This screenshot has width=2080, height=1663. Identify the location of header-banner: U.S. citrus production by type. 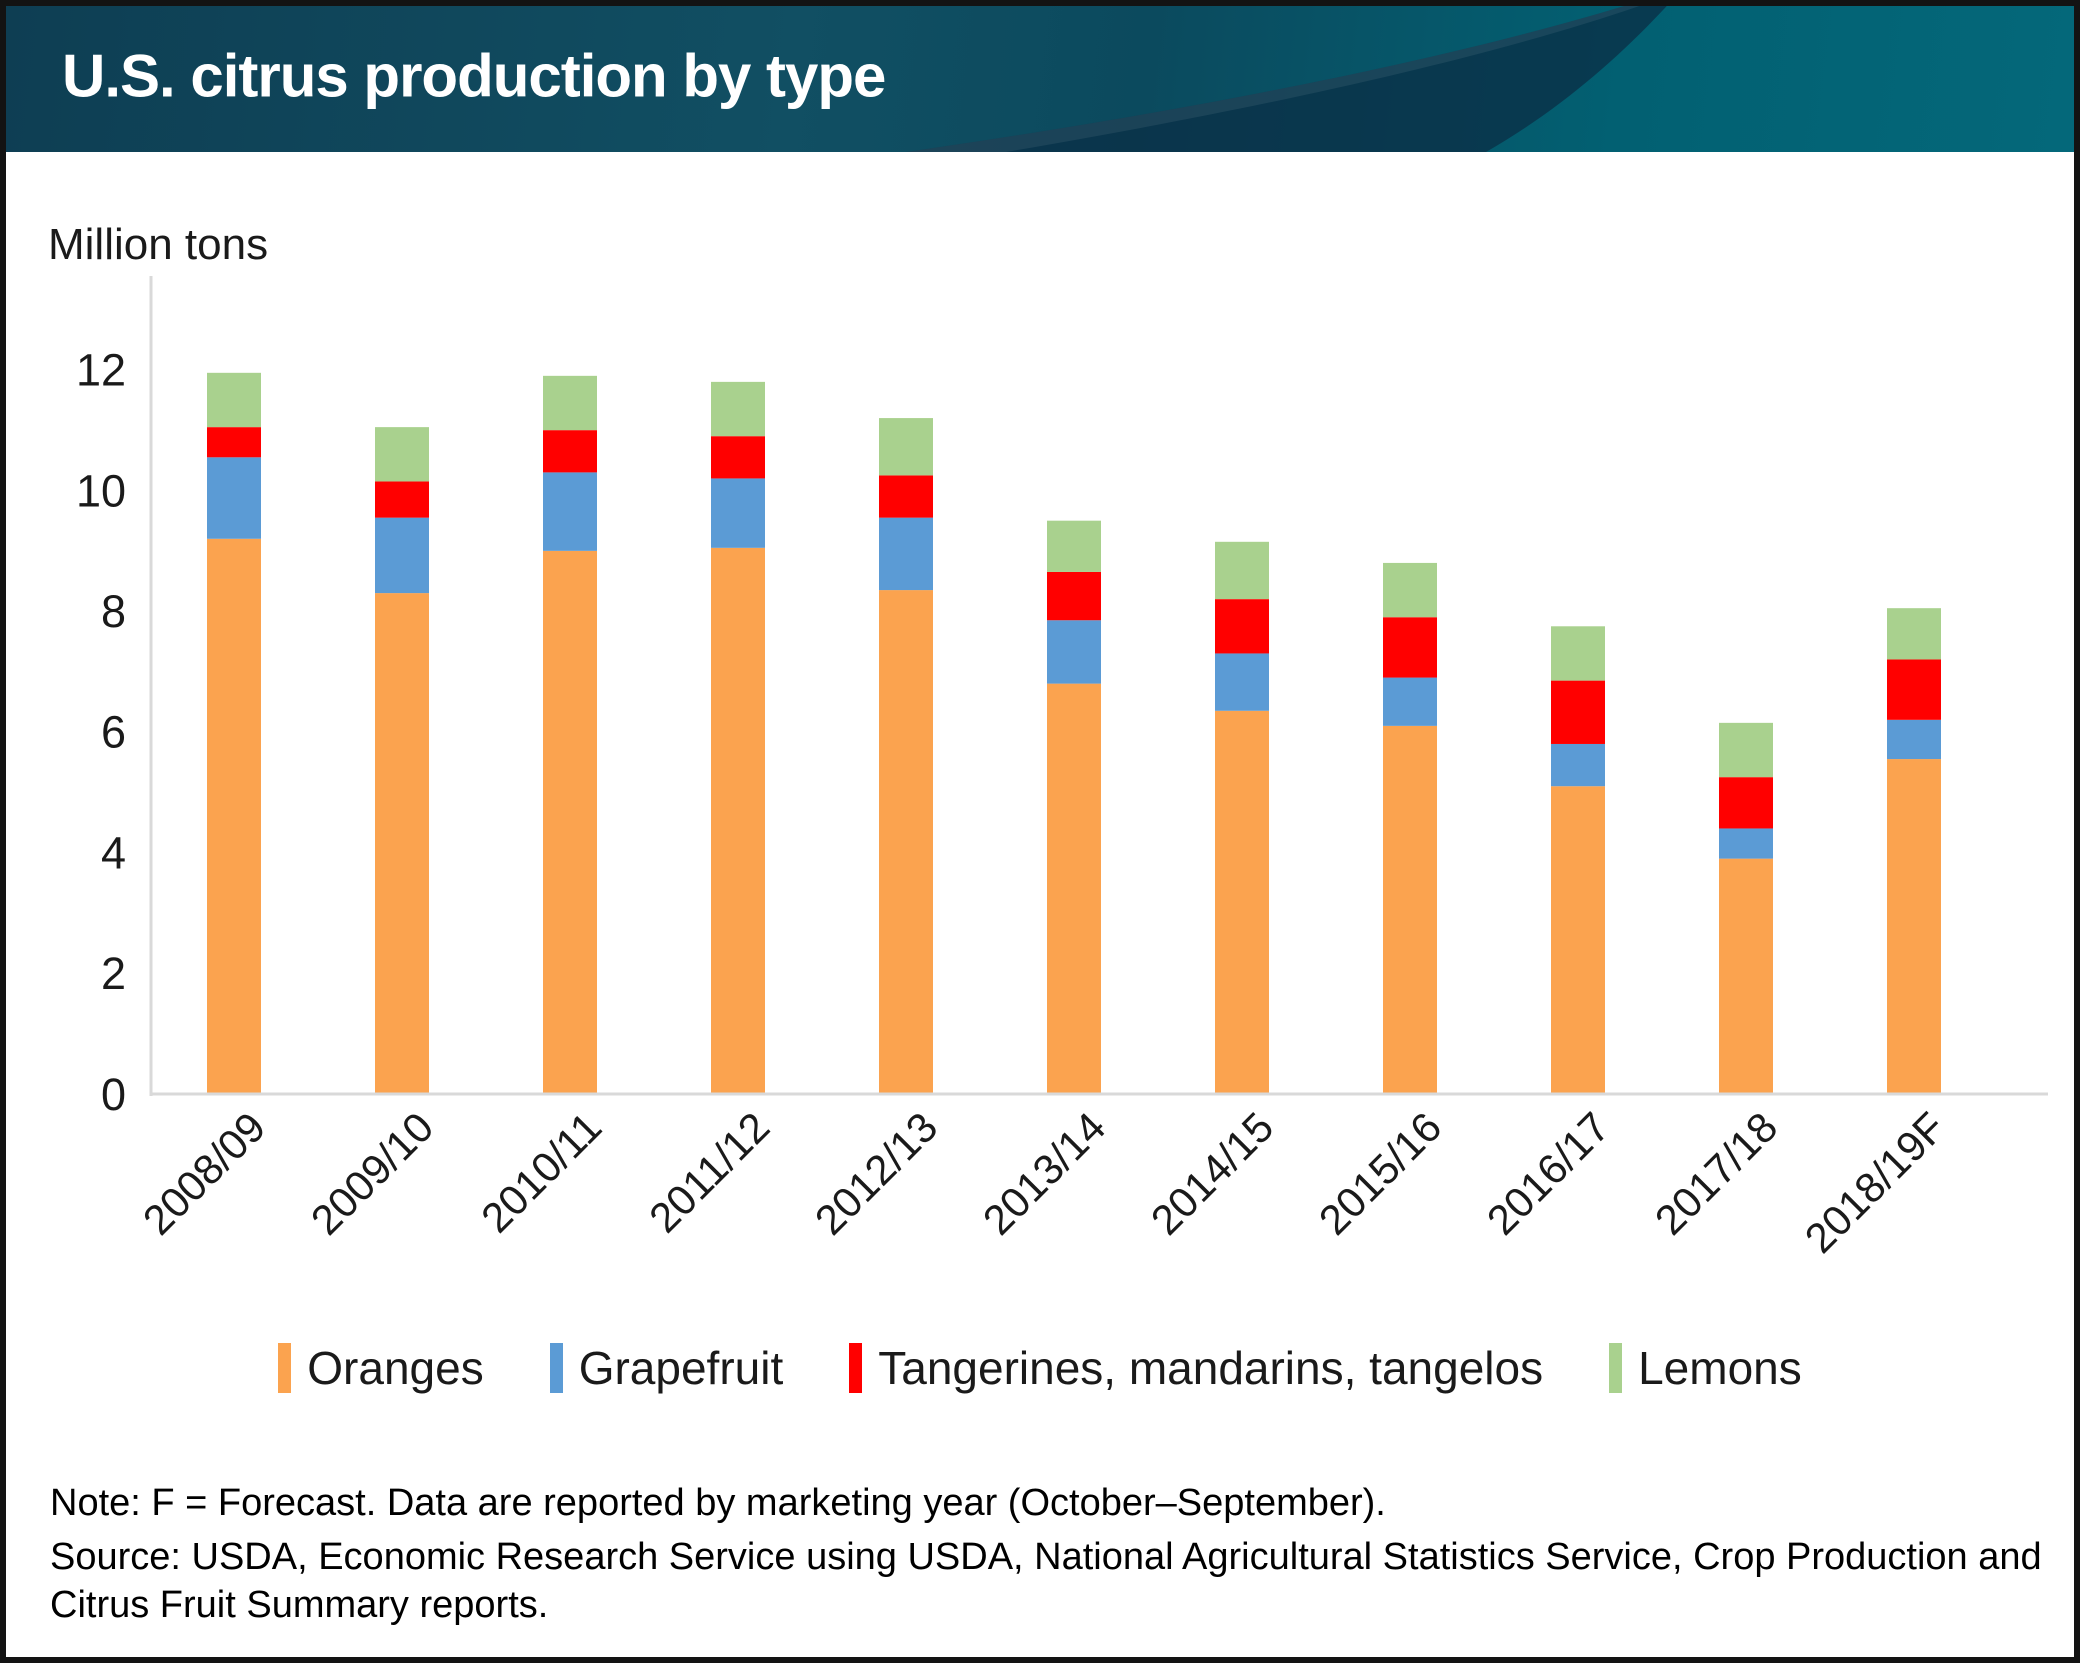
(1040, 79).